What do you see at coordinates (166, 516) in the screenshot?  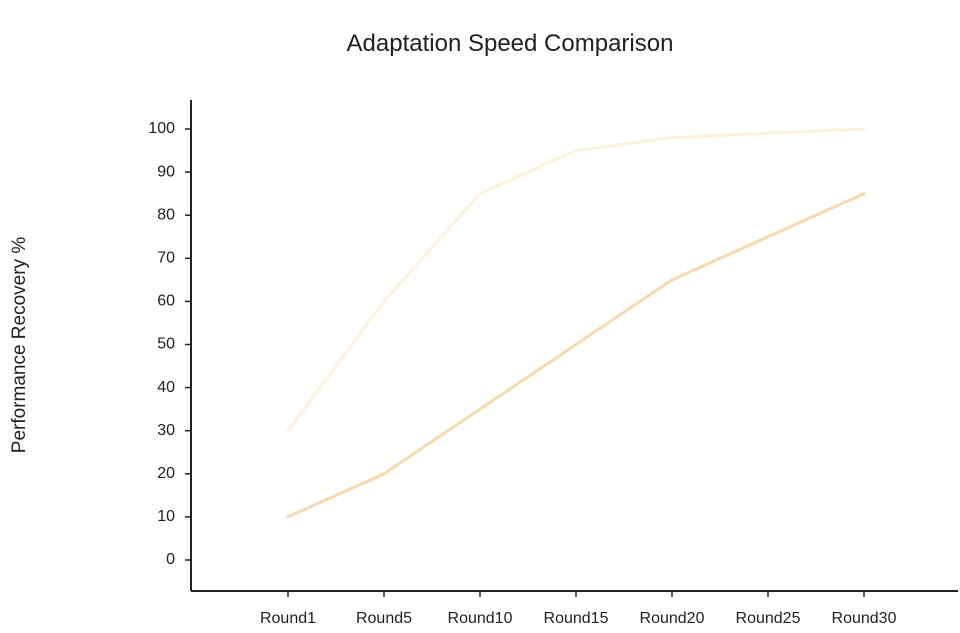 I see `y-tick-label: 10` at bounding box center [166, 516].